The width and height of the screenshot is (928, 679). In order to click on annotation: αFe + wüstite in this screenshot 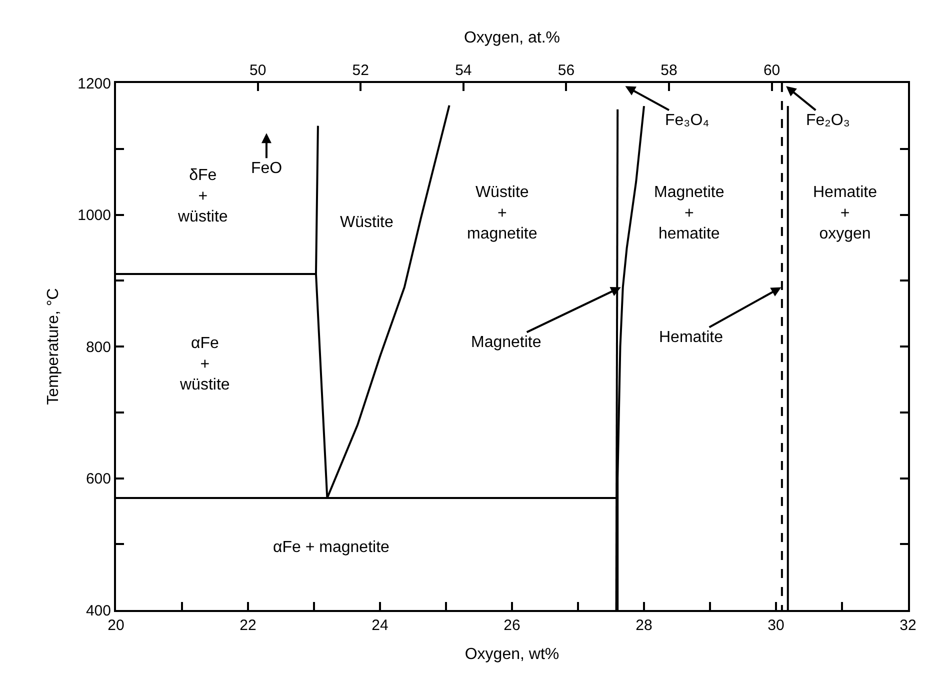, I will do `click(204, 364)`.